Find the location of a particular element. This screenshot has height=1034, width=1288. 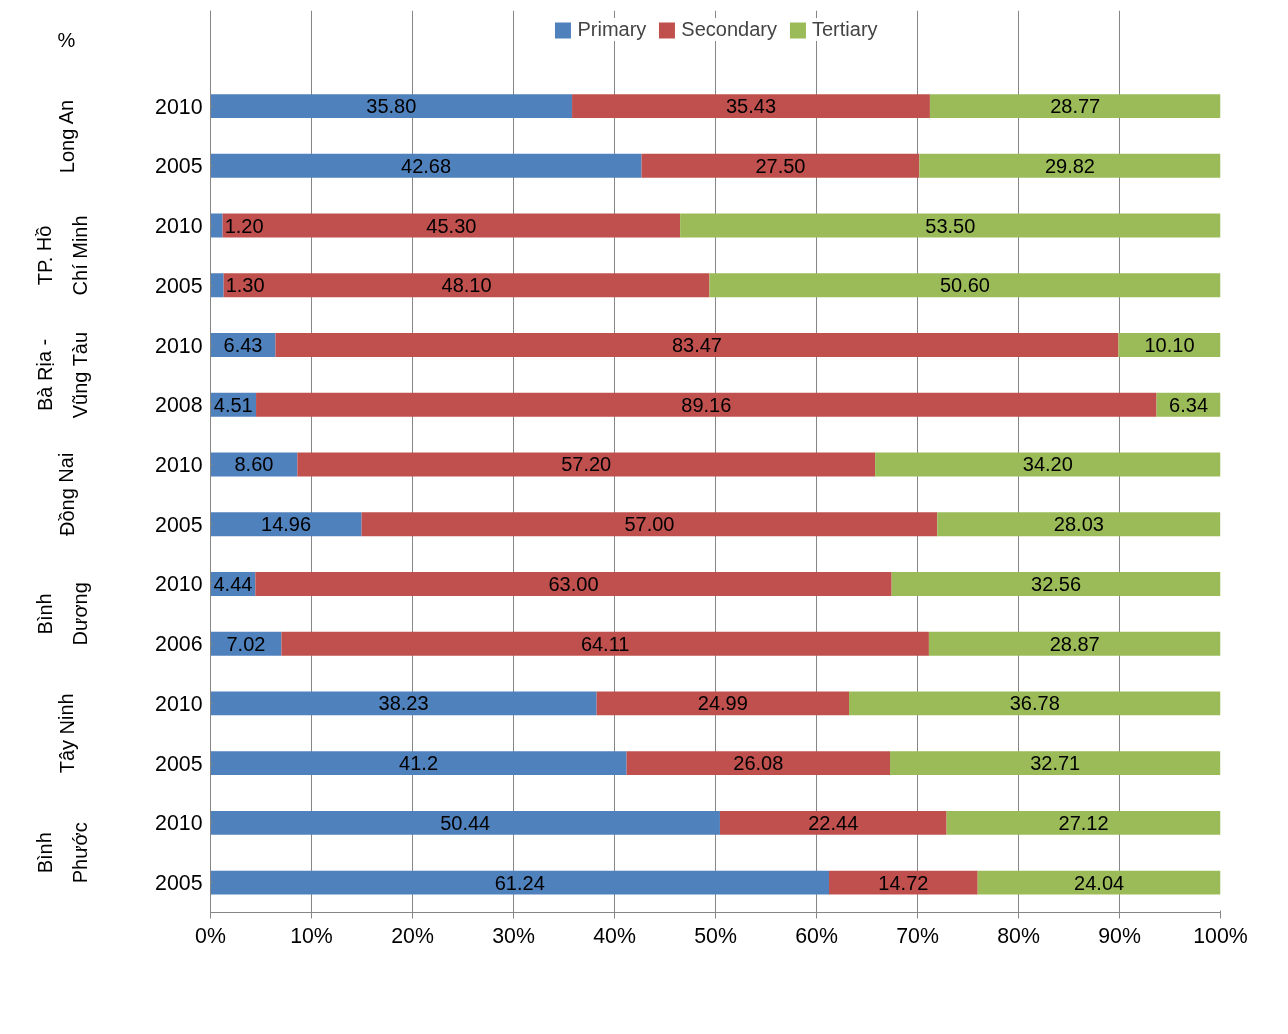

data-label: 48.10 is located at coordinates (466, 285).